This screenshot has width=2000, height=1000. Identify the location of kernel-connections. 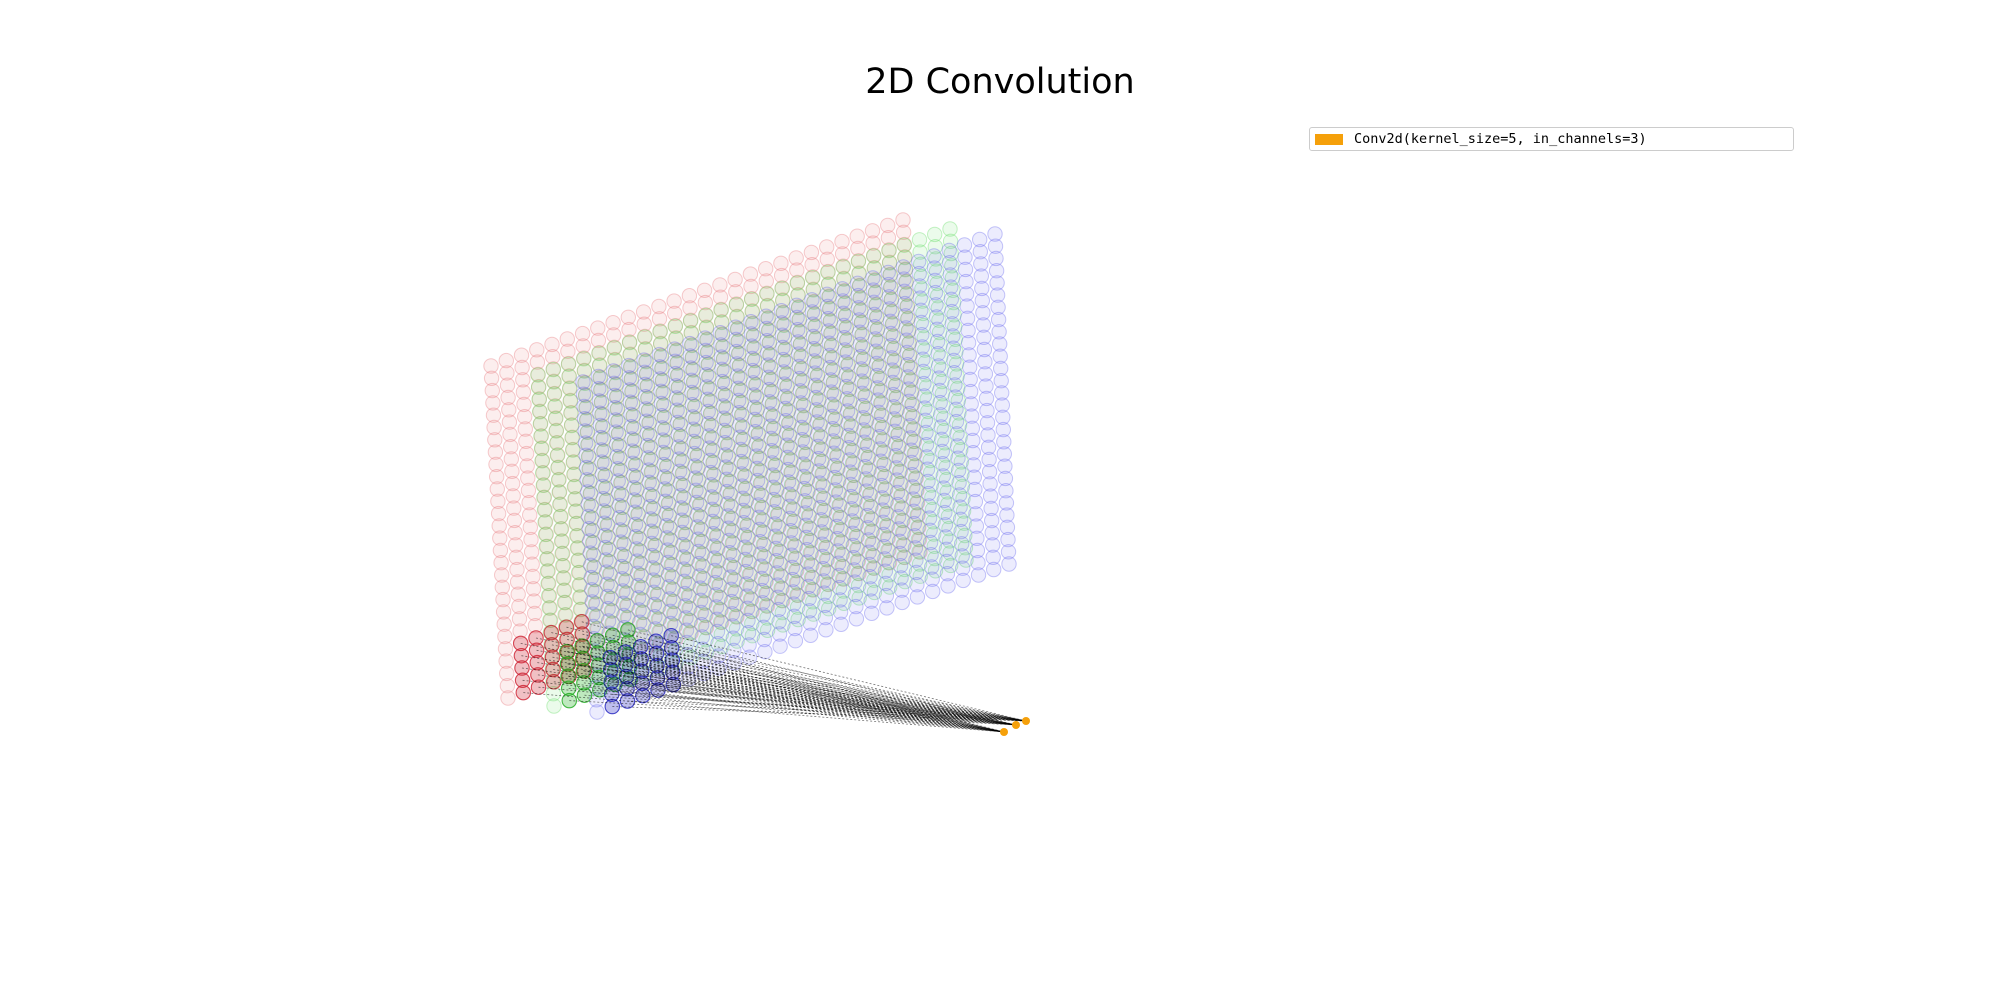
(773, 677).